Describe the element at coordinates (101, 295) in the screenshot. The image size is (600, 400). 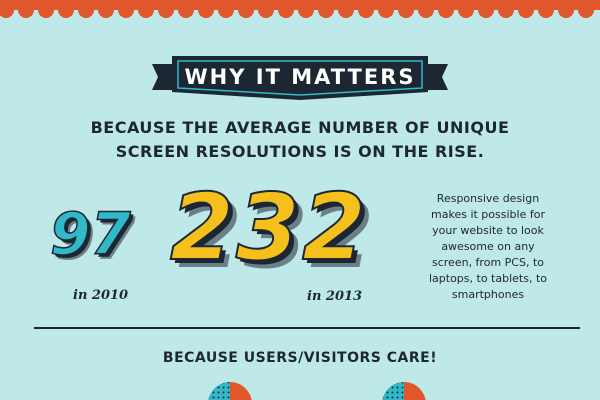
I see `stat-2010-year: in 2010` at that location.